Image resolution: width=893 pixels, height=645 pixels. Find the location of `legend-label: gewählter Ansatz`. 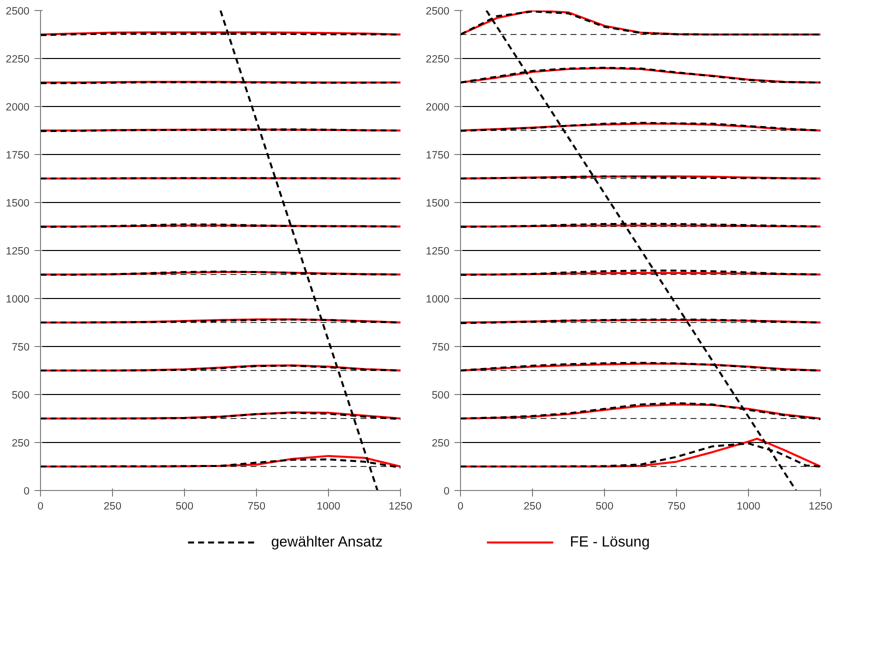

legend-label: gewählter Ansatz is located at coordinates (327, 542).